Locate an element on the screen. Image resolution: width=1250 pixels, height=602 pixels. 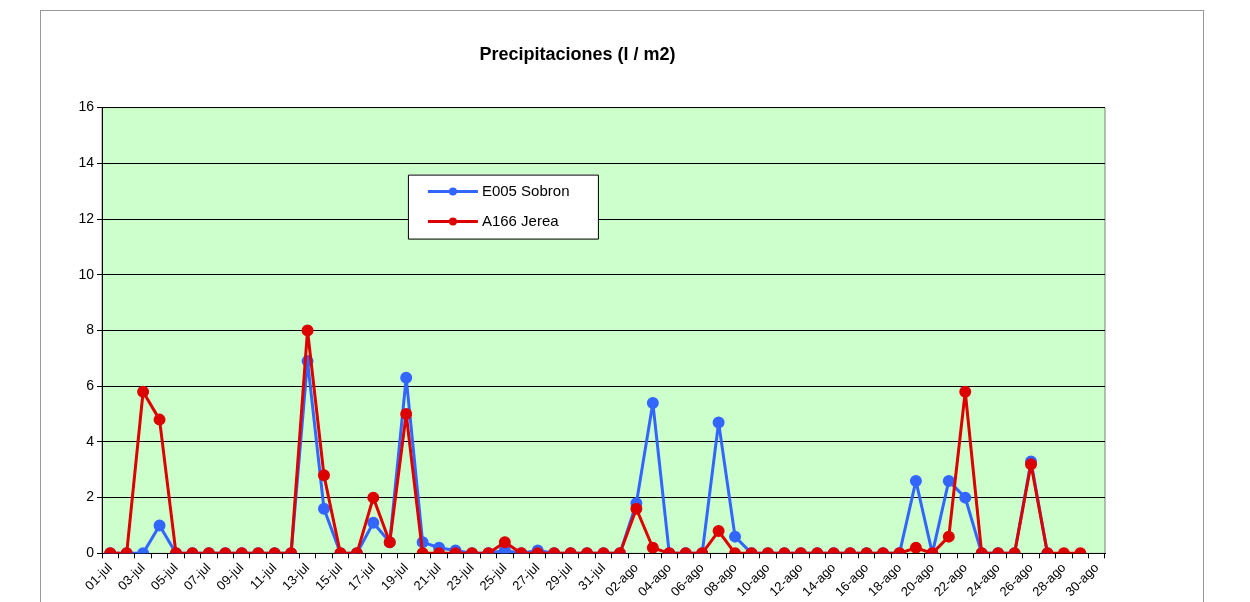
y-tick-label: 16 is located at coordinates (86, 106).